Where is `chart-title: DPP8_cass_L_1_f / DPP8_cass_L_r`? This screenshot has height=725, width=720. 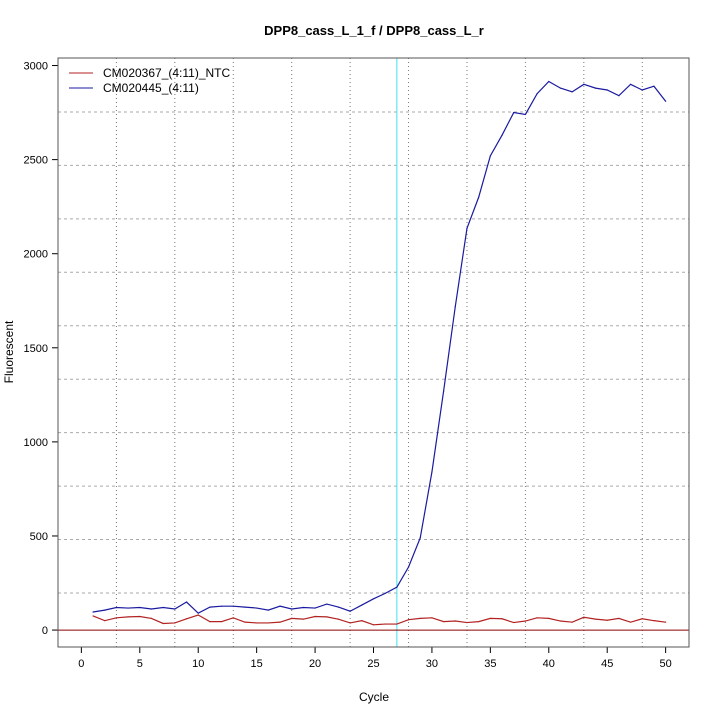
chart-title: DPP8_cass_L_1_f / DPP8_cass_L_r is located at coordinates (374, 30).